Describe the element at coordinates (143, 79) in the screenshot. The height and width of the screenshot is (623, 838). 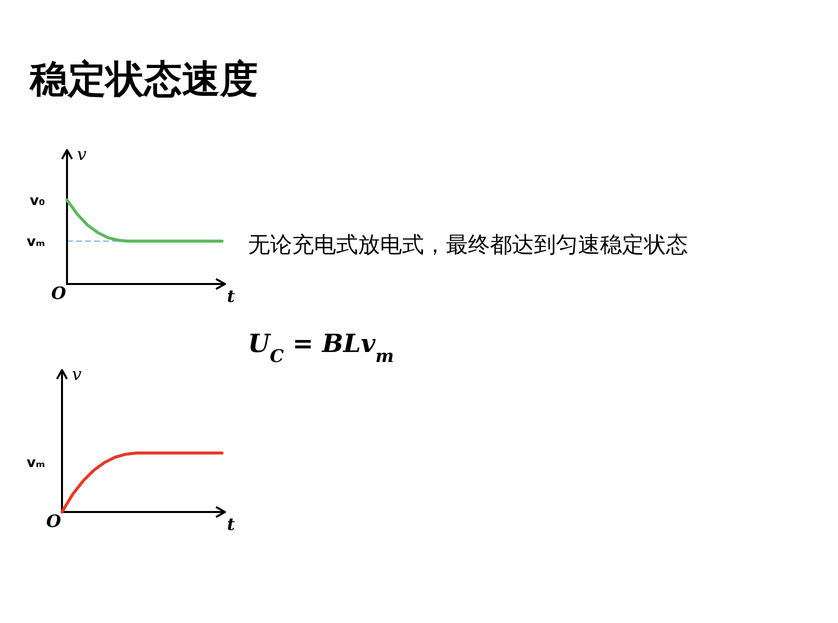
I see `text: 稳定状态速度` at that location.